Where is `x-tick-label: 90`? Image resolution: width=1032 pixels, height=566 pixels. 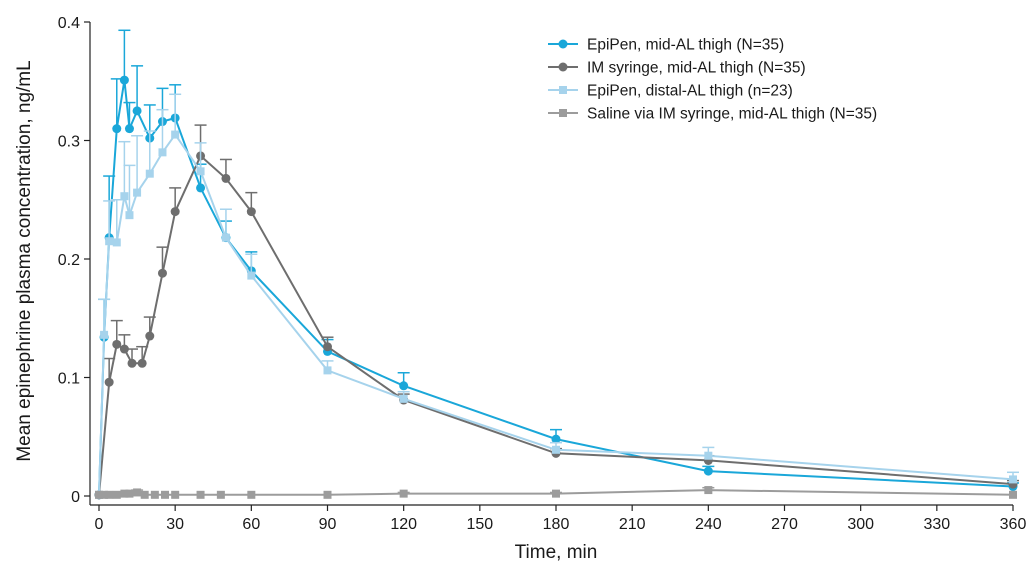
x-tick-label: 90 is located at coordinates (328, 524).